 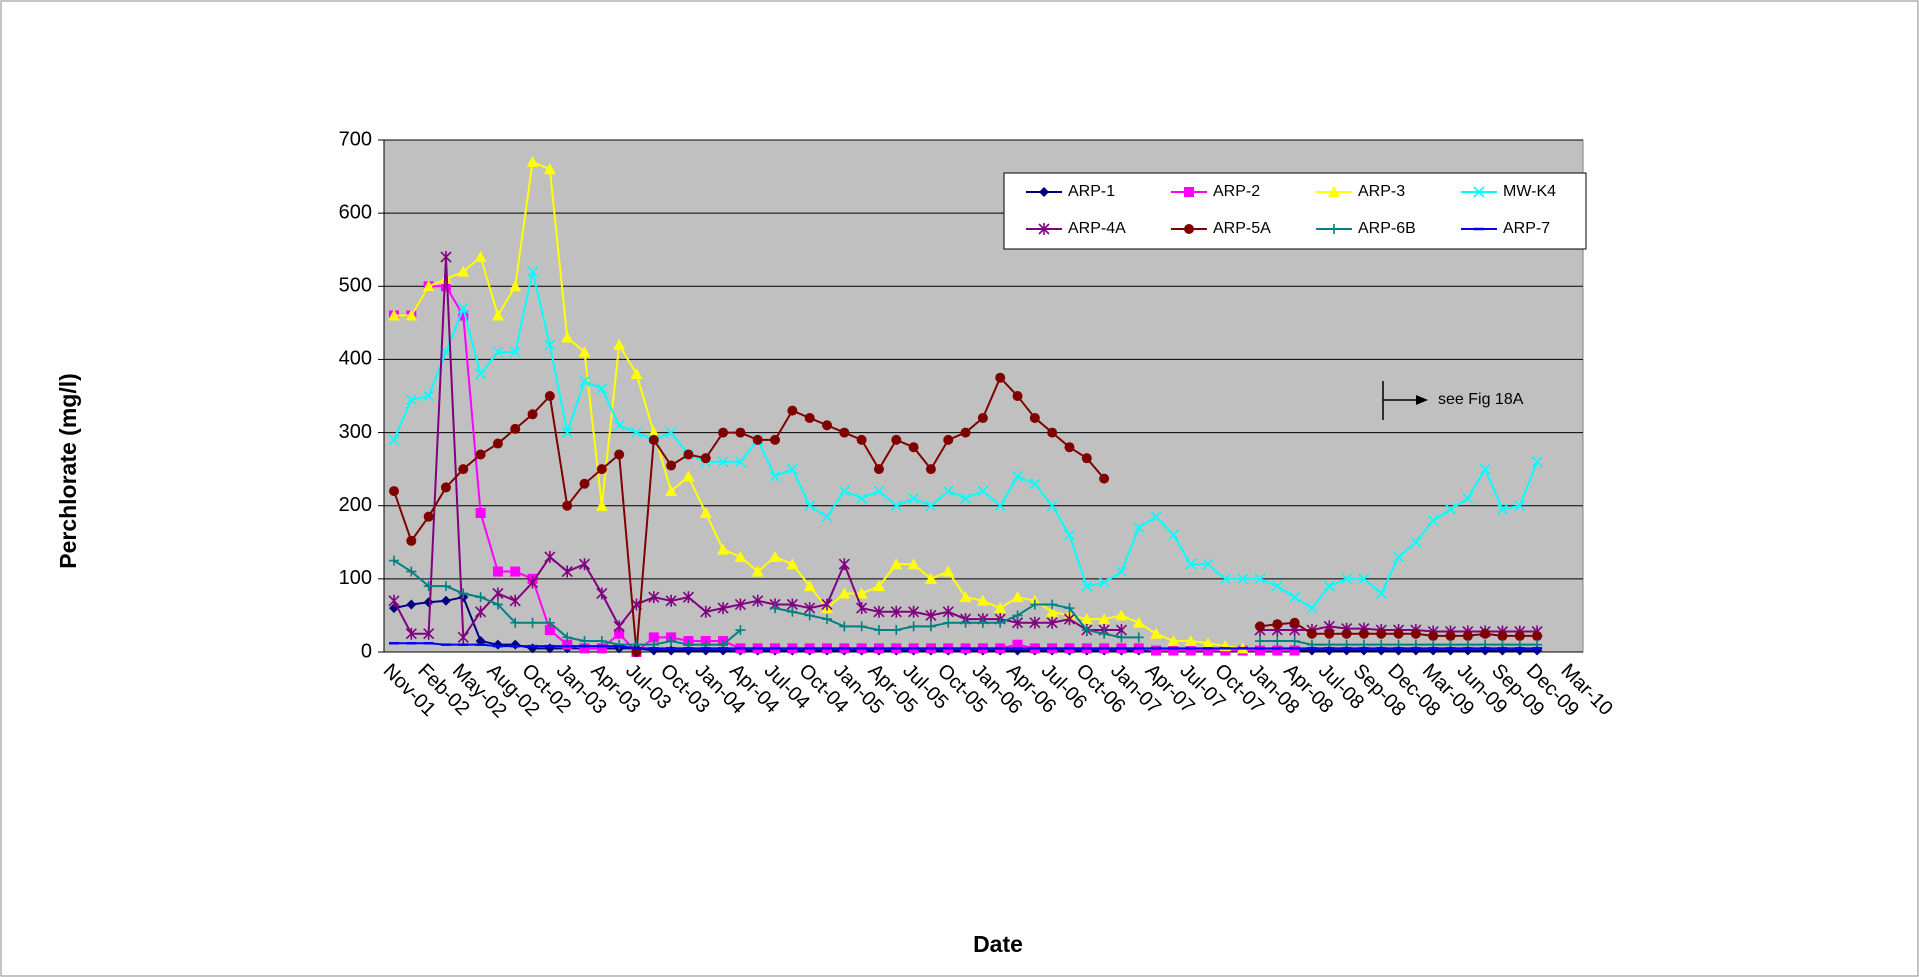 I want to click on y-tick-label: 0, so click(x=366, y=651).